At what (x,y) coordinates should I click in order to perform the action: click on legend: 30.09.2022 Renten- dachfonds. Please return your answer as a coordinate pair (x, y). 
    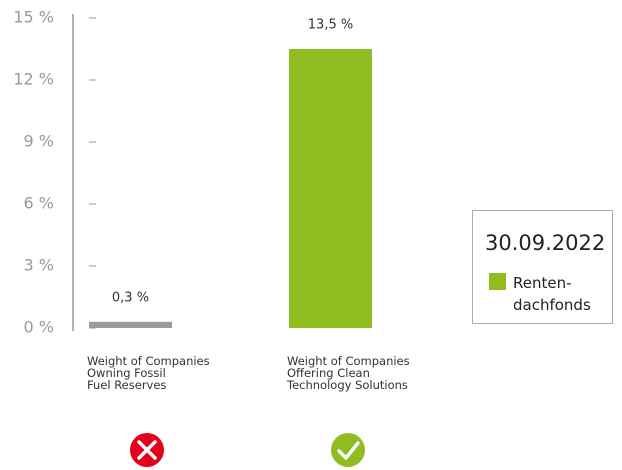
    Looking at the image, I should click on (542, 267).